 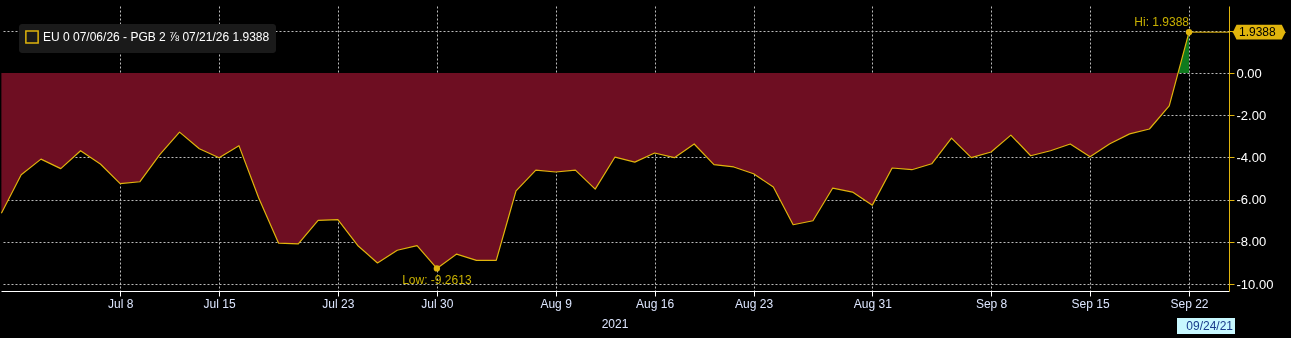 I want to click on y-tick-label: -10.00, so click(x=1255, y=284).